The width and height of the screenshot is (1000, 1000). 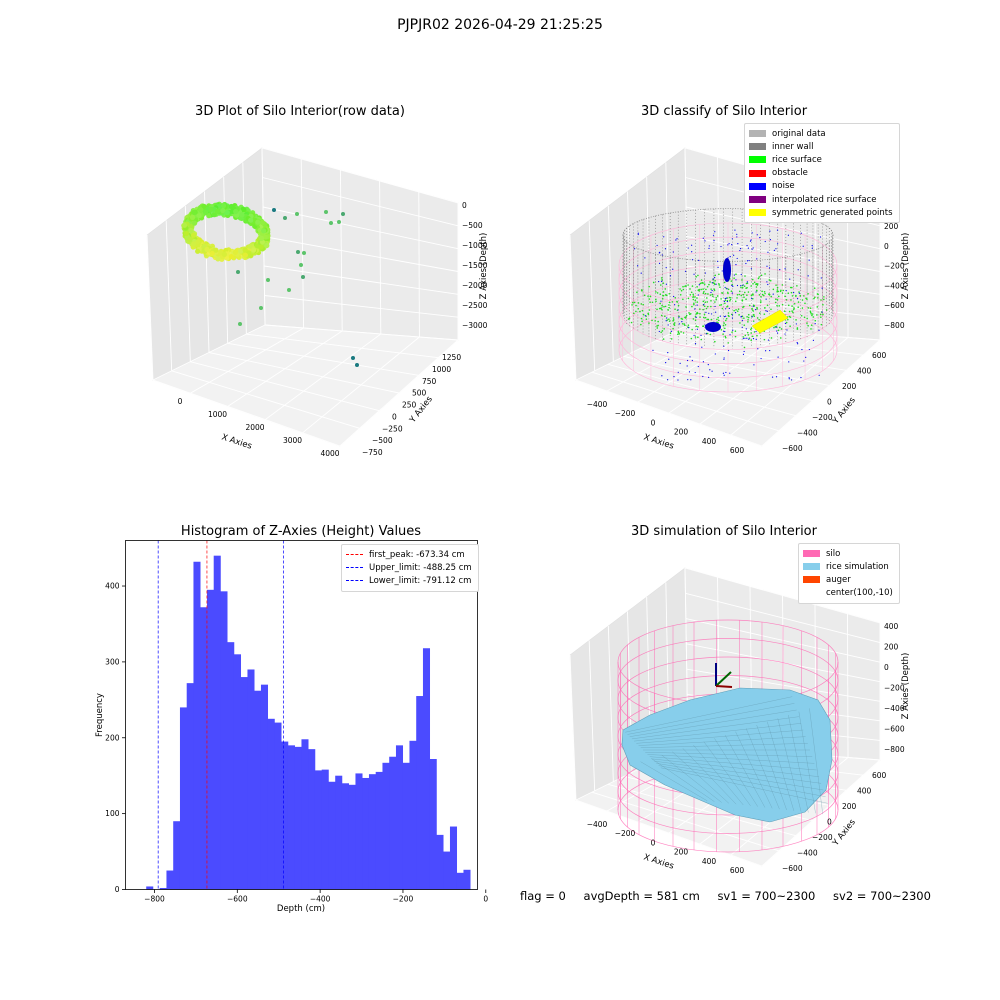 I want to click on histogram-vlines, so click(x=220, y=715).